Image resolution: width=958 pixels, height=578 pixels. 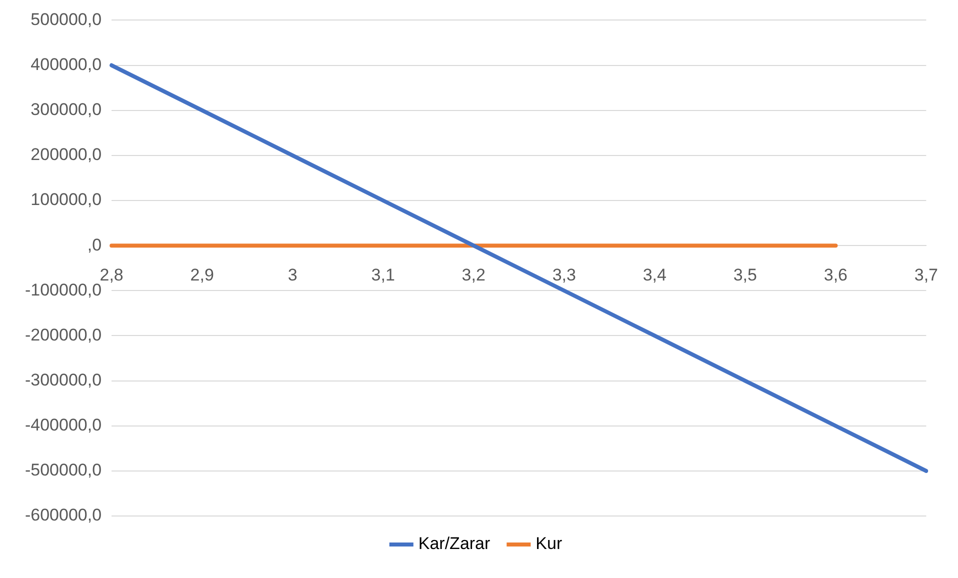 I want to click on y-tick-label: -100000,0, so click(x=63, y=290).